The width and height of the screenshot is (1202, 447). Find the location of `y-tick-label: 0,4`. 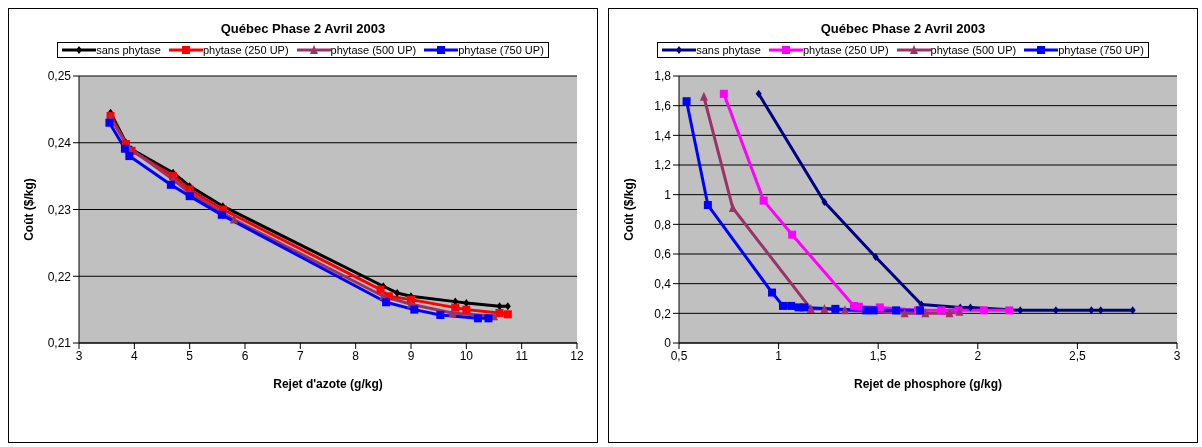

y-tick-label: 0,4 is located at coordinates (663, 283).